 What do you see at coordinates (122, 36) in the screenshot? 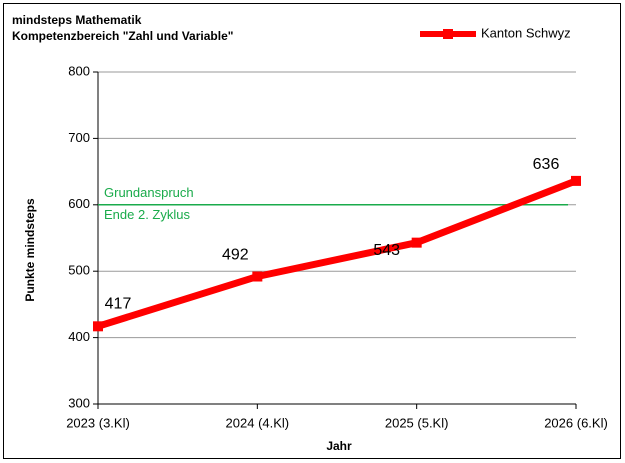
I see `chart-title: Kompetenzbereich "Zahl und Variable"` at bounding box center [122, 36].